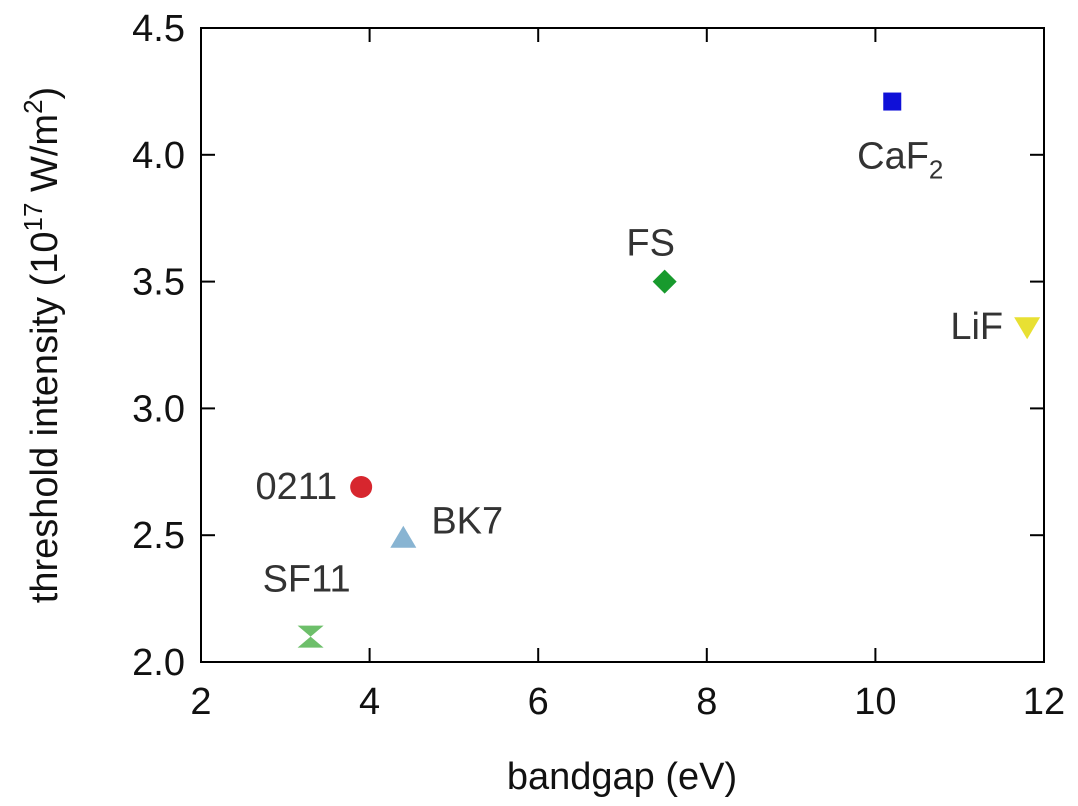 The image size is (1078, 806). What do you see at coordinates (892, 101) in the screenshot?
I see `data-point-caf` at bounding box center [892, 101].